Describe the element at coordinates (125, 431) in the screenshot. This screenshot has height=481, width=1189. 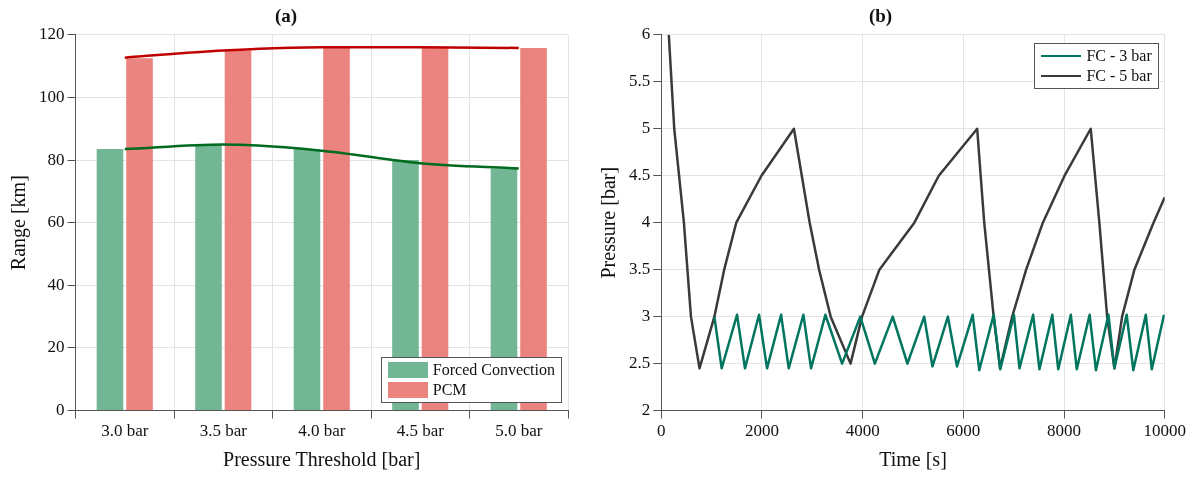
I see `x-tick-label: 3.0 bar` at that location.